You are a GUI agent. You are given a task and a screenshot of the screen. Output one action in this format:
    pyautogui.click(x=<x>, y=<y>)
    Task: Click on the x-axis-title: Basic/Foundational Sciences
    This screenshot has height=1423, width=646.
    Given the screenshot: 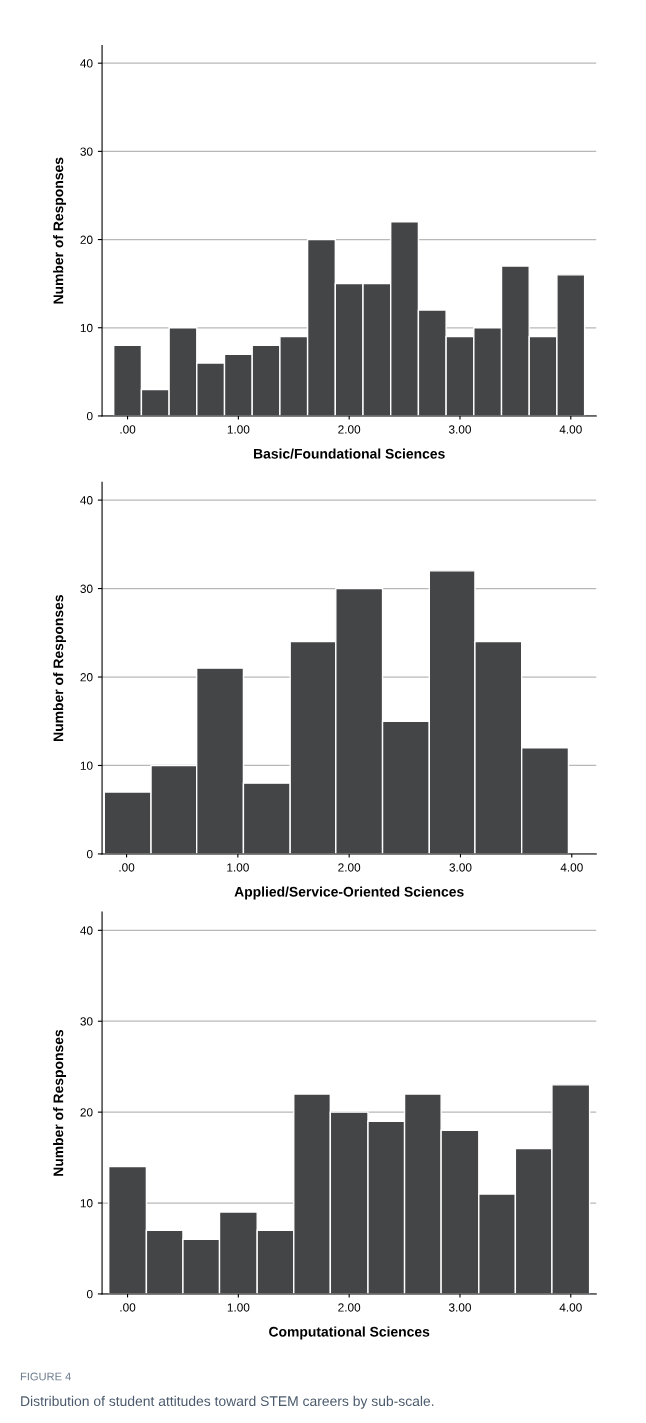 What is the action you would take?
    pyautogui.click(x=349, y=453)
    